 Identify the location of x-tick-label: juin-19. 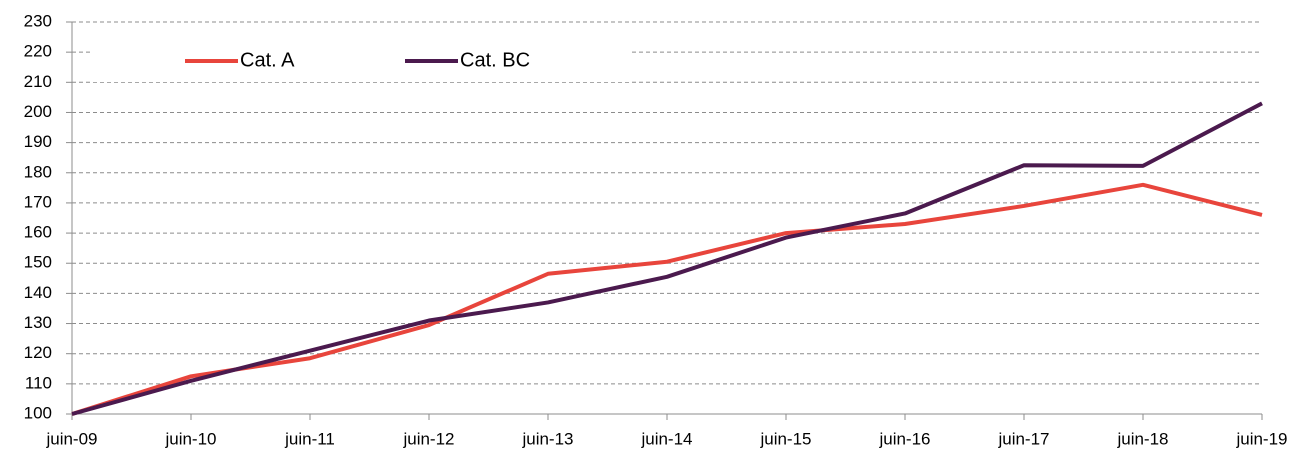
(1261, 438).